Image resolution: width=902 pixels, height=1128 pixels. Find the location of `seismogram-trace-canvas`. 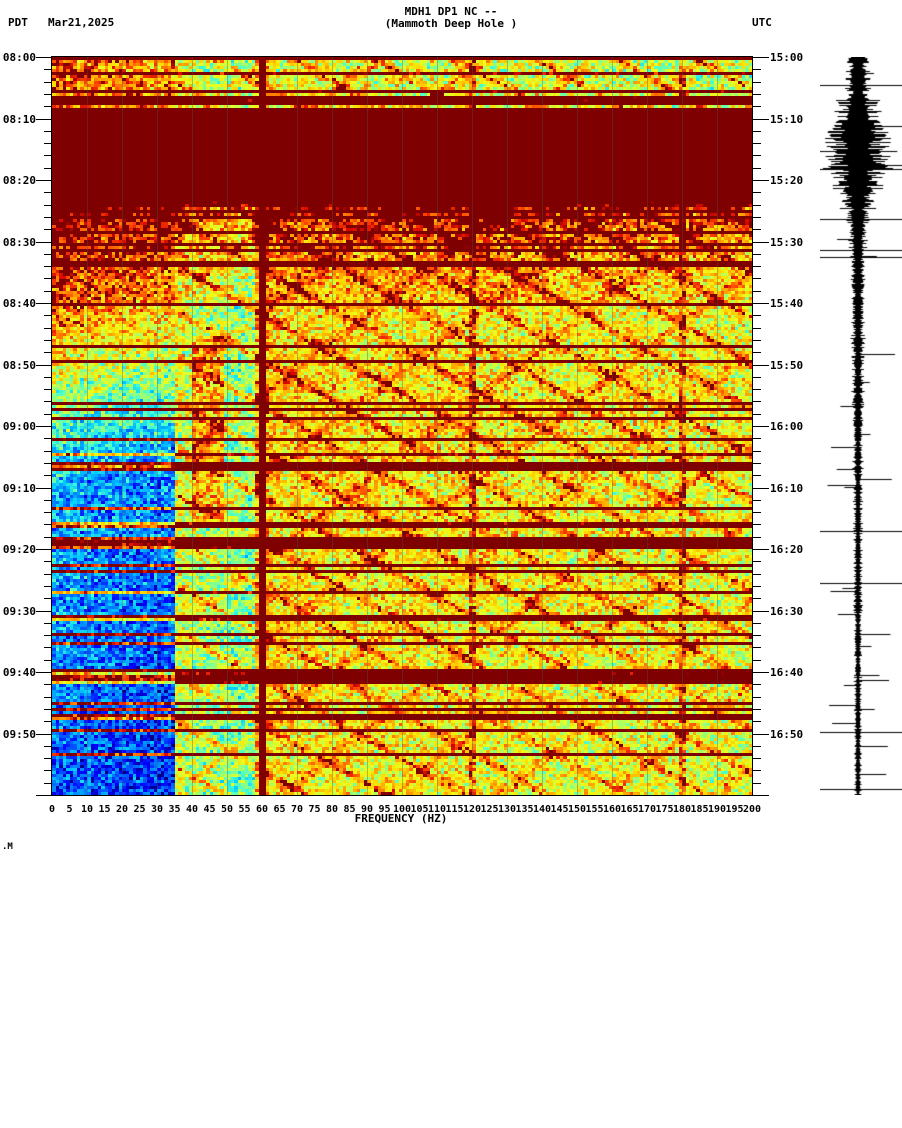

seismogram-trace-canvas is located at coordinates (861, 426).